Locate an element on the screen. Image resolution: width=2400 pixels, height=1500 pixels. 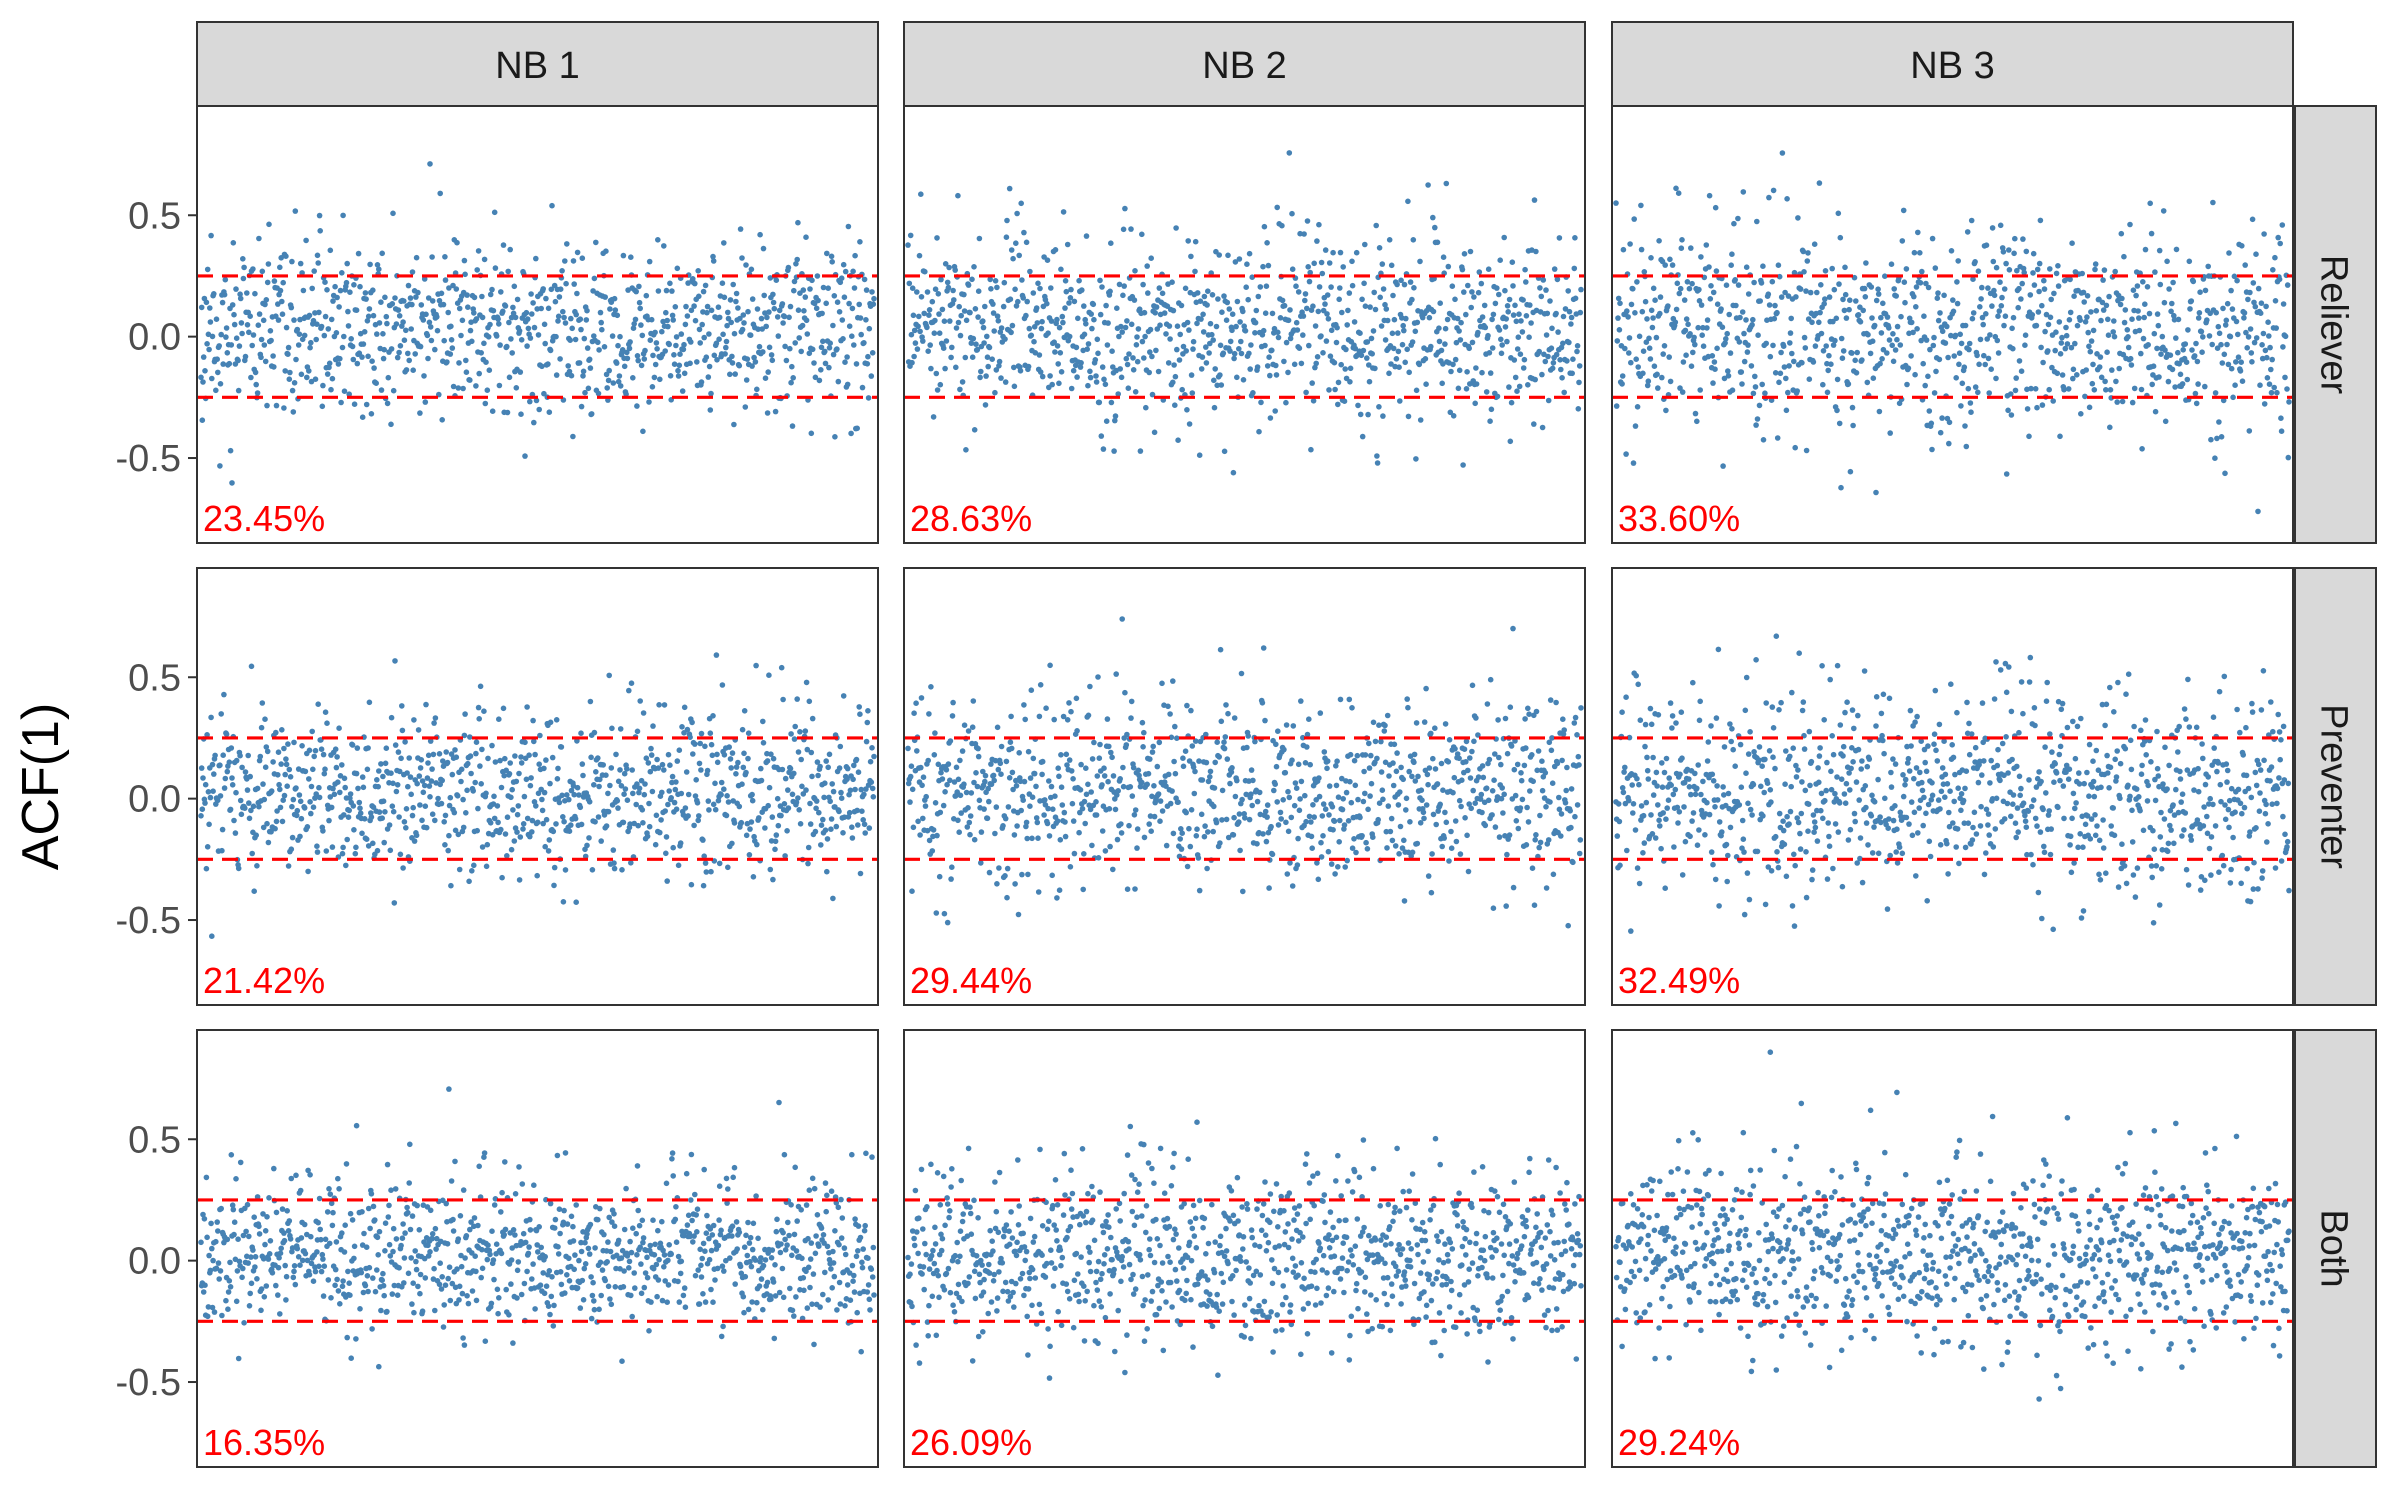
column-strip-label: NB 1 is located at coordinates (537, 66).